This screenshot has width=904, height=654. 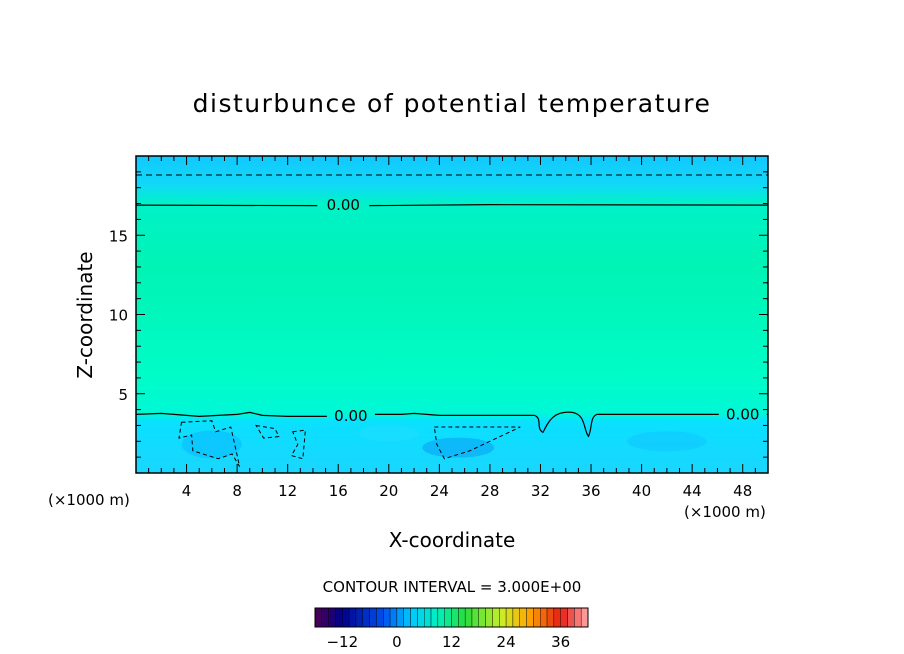 I want to click on x-unit-right: (×1000 m), so click(x=725, y=512).